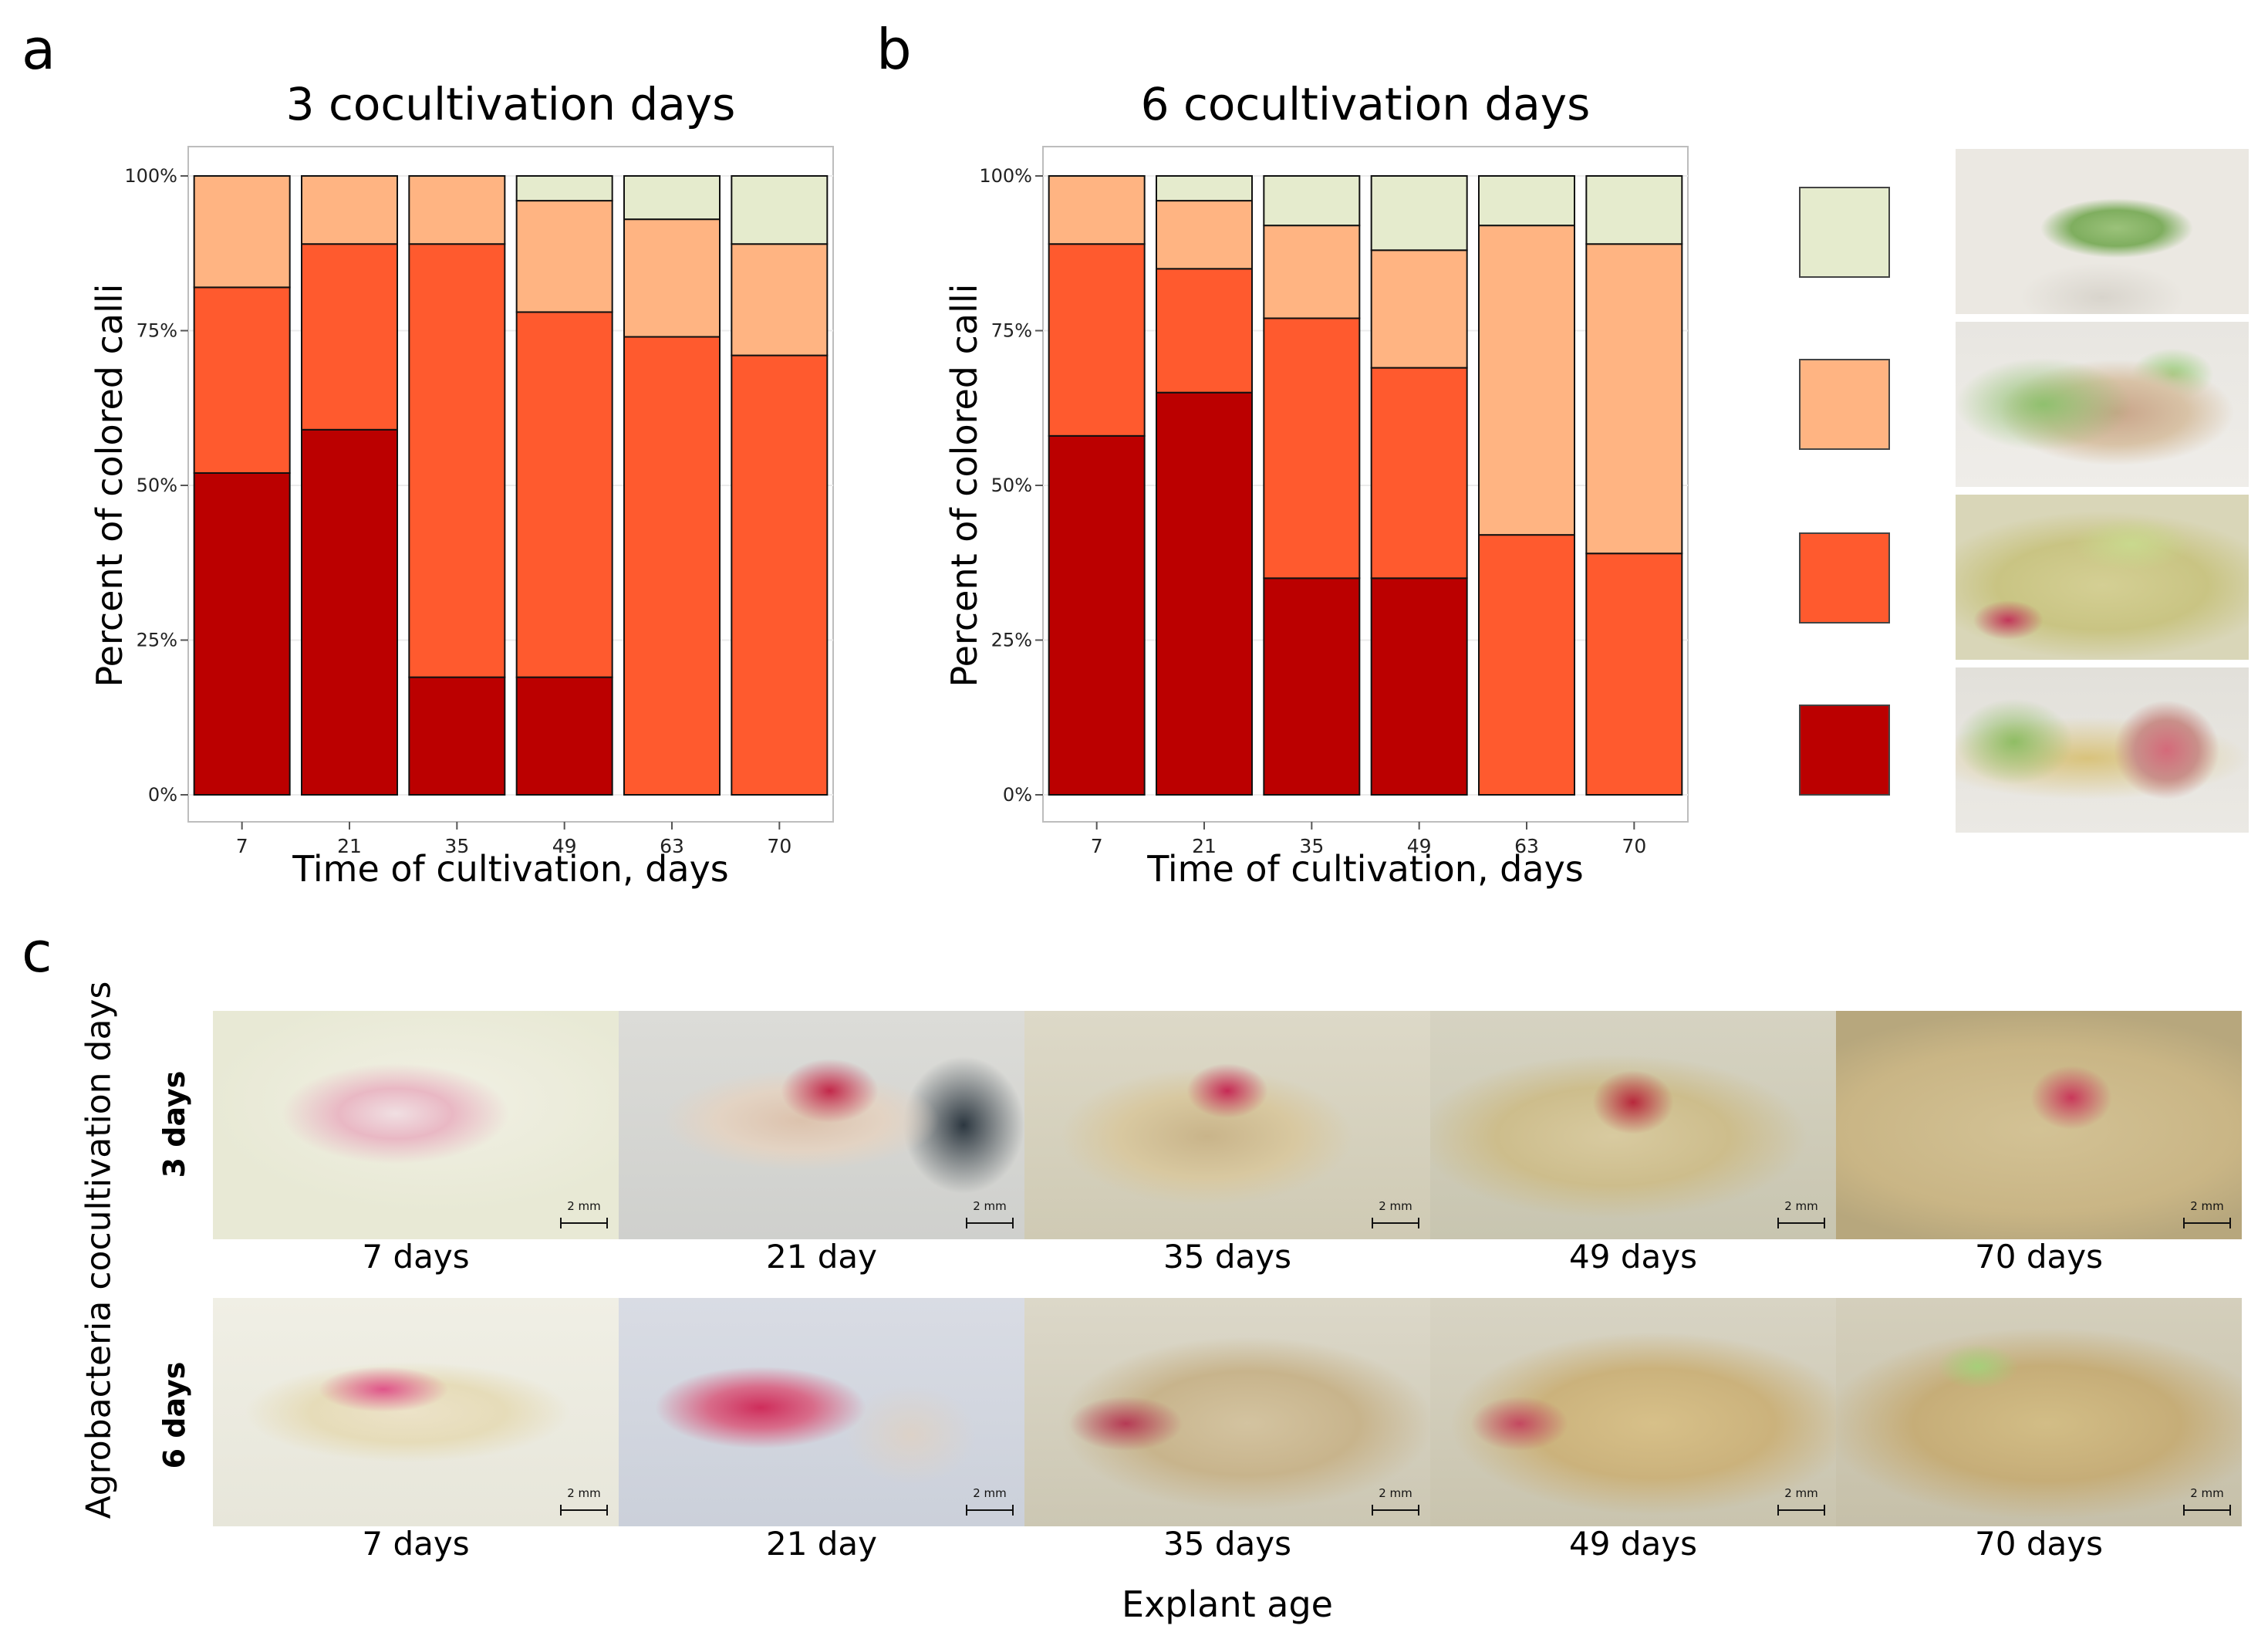 The height and width of the screenshot is (1639, 2268). I want to click on panel-c-xlabel: Explant age, so click(1227, 1604).